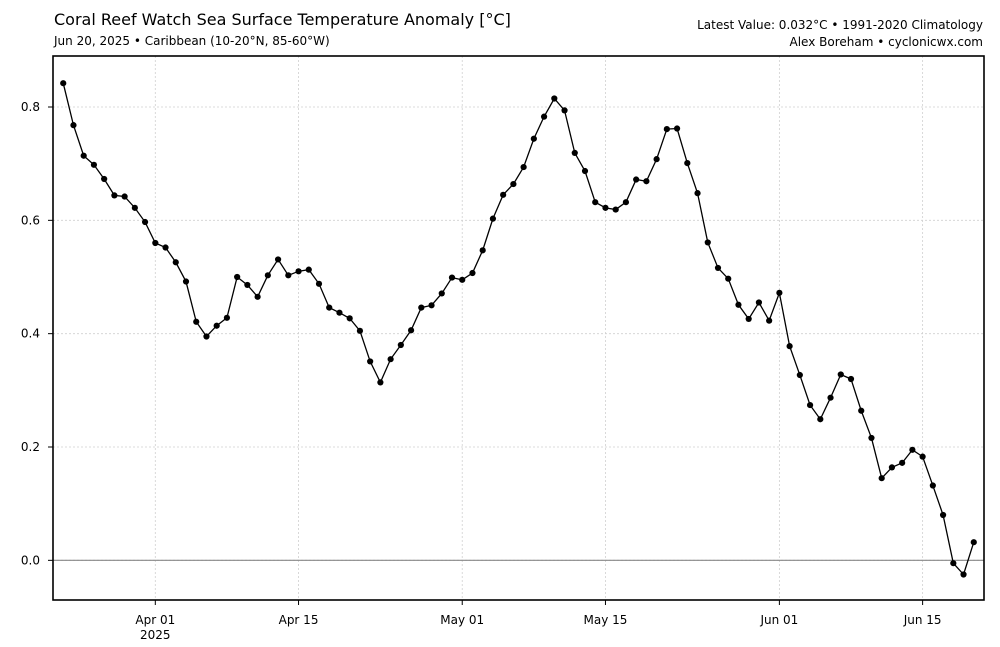  Describe the element at coordinates (155, 620) in the screenshot. I see `x-tick-label: Apr 01` at that location.